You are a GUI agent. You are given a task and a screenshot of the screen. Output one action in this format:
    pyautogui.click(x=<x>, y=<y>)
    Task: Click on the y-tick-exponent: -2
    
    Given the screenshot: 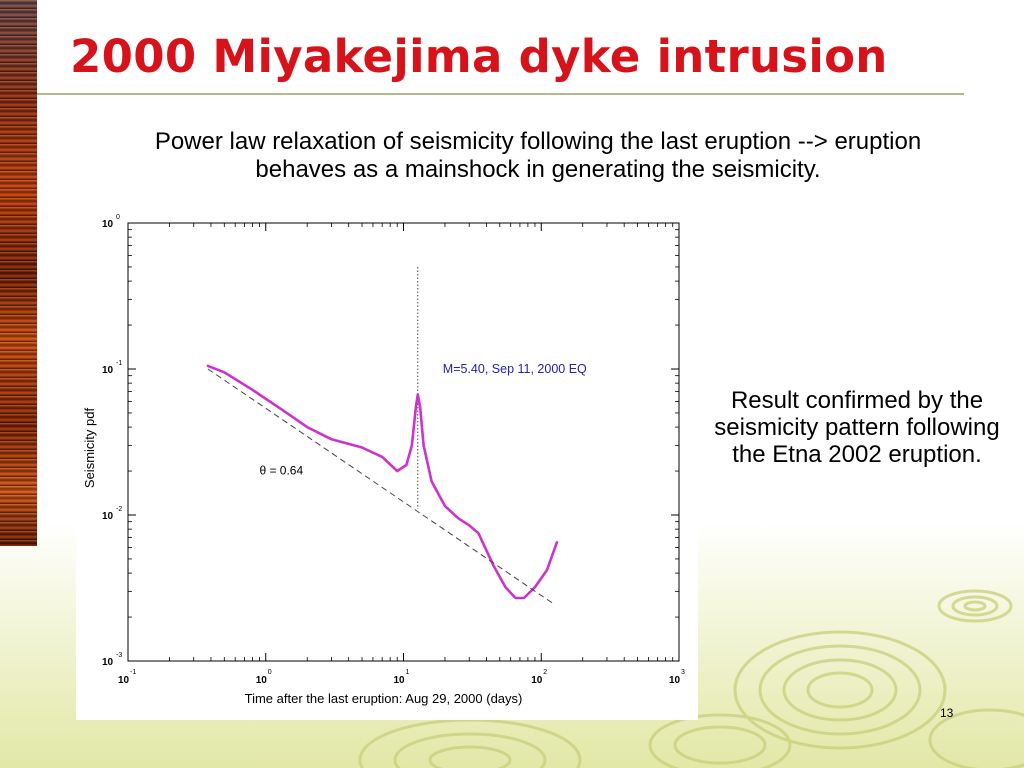 What is the action you would take?
    pyautogui.click(x=119, y=509)
    